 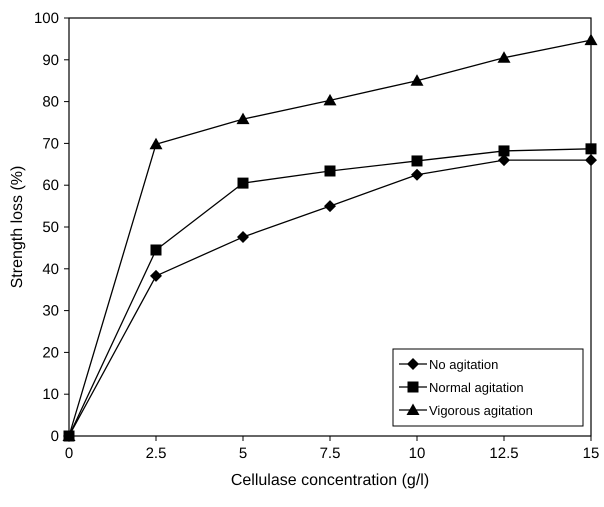 What do you see at coordinates (330, 453) in the screenshot?
I see `x-tick-label: 7.5` at bounding box center [330, 453].